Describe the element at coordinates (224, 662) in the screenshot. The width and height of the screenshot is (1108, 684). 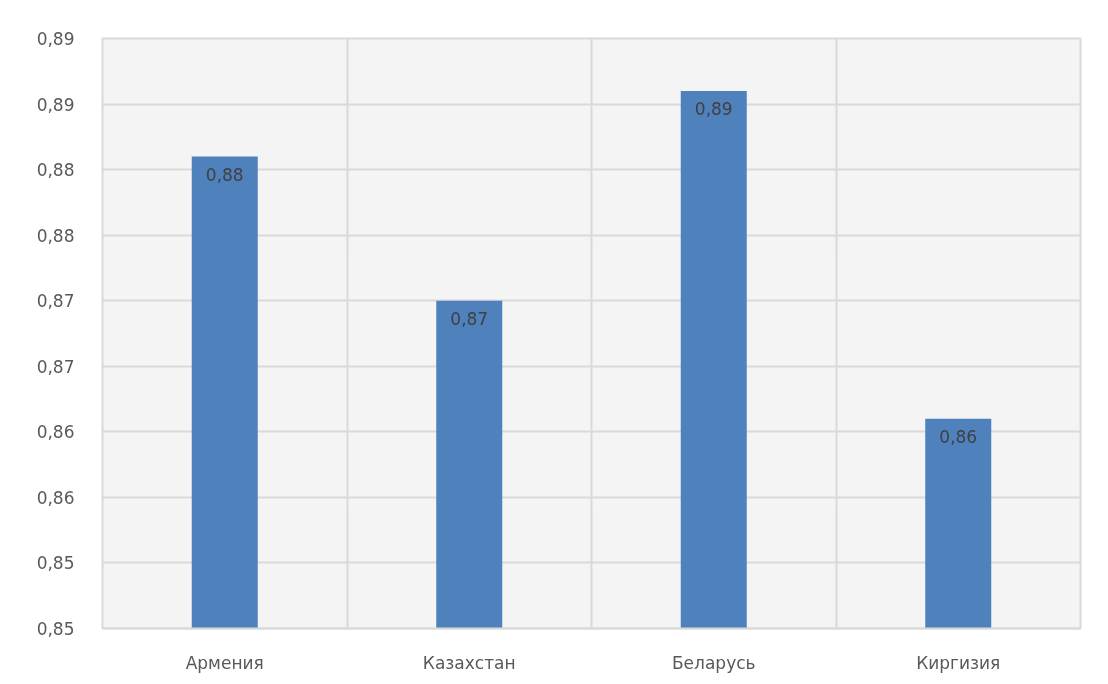
I see `x-tick-label: Армения` at that location.